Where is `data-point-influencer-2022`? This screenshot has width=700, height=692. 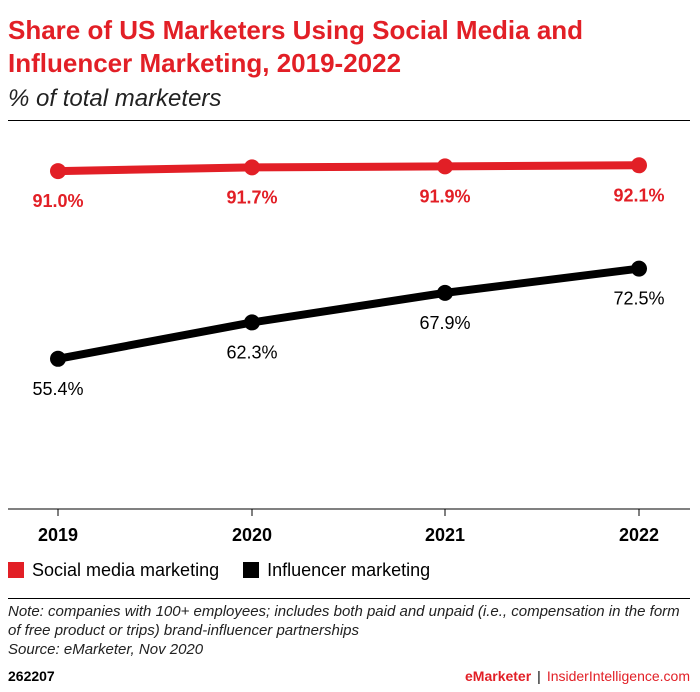 data-point-influencer-2022 is located at coordinates (639, 268).